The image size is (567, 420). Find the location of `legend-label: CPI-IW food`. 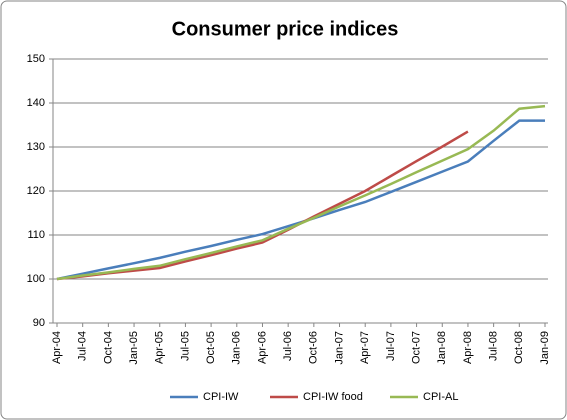

legend-label: CPI-IW food is located at coordinates (333, 397).